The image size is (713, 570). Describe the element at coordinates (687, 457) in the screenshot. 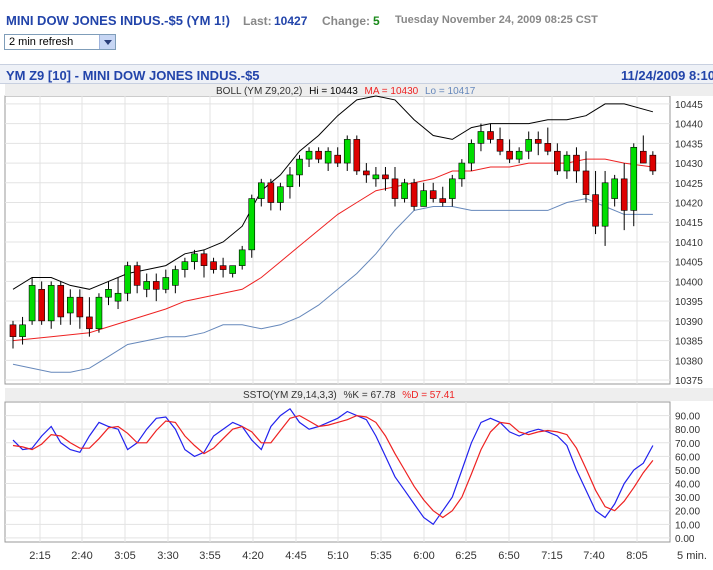

I see `y-tick-label: 60.00` at that location.